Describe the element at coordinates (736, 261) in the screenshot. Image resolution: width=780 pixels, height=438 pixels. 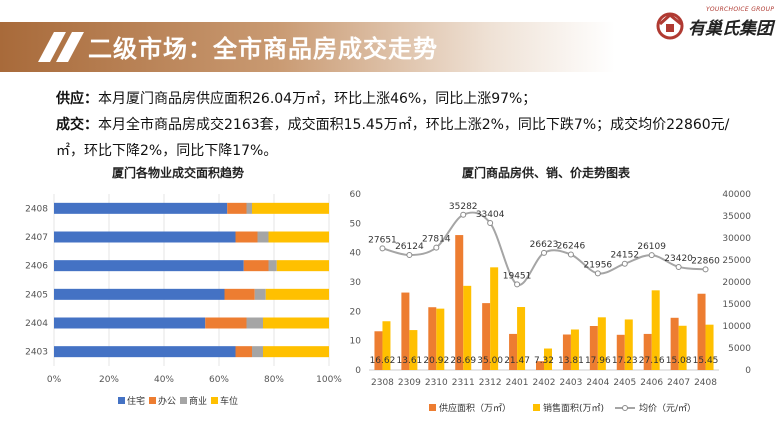
I see `y-right-tick-label: 25000` at that location.